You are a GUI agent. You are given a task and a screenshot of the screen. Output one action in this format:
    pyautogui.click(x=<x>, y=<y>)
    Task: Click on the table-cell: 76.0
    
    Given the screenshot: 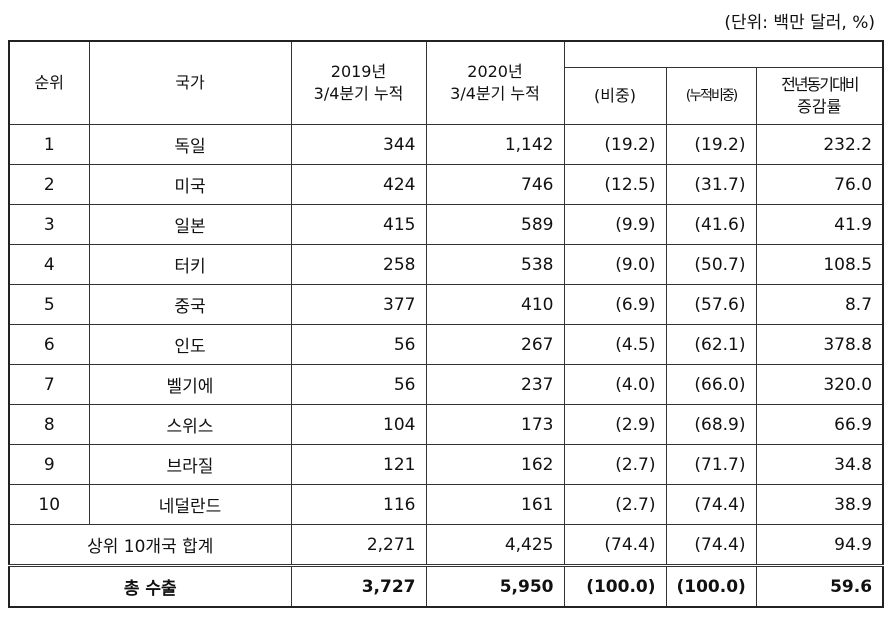 What is the action you would take?
    pyautogui.click(x=819, y=184)
    